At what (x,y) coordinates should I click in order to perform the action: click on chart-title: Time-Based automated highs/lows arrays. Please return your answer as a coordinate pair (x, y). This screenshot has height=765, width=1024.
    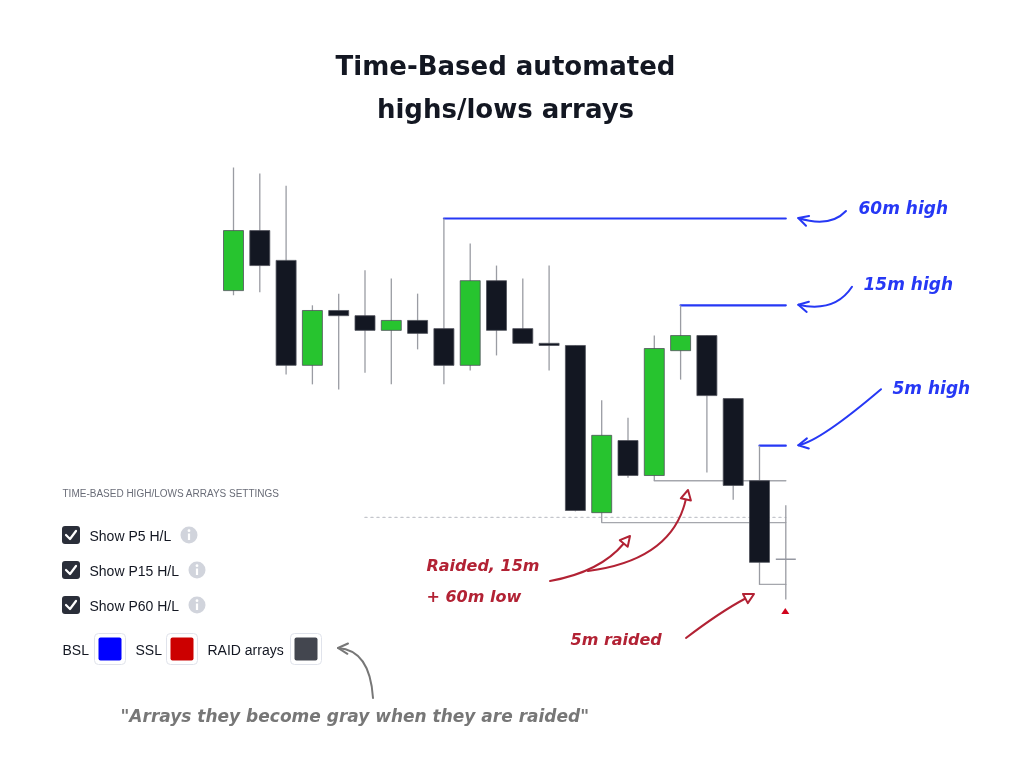
    Looking at the image, I should click on (505, 87).